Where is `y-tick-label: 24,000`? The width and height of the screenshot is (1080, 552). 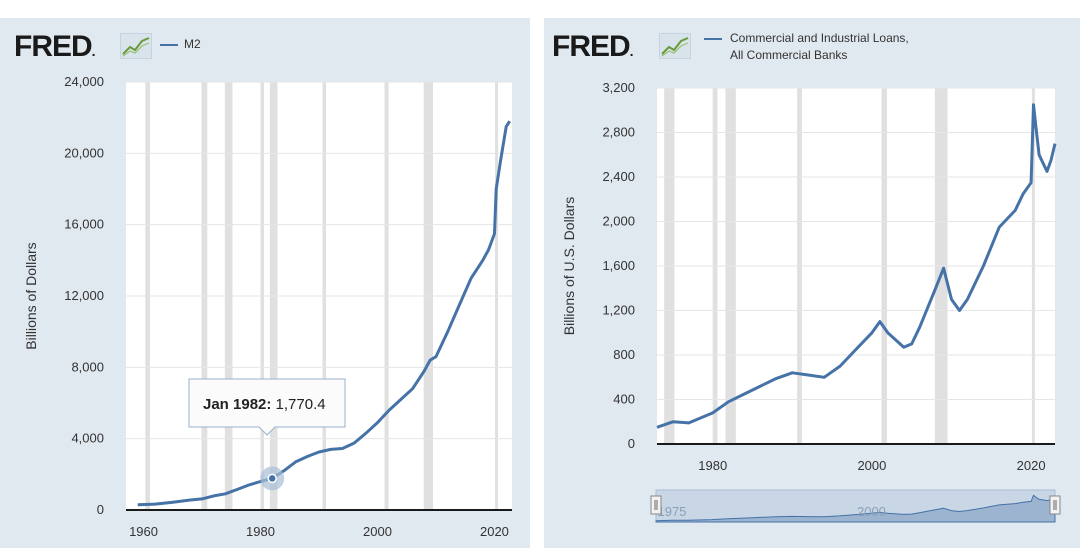 y-tick-label: 24,000 is located at coordinates (84, 81).